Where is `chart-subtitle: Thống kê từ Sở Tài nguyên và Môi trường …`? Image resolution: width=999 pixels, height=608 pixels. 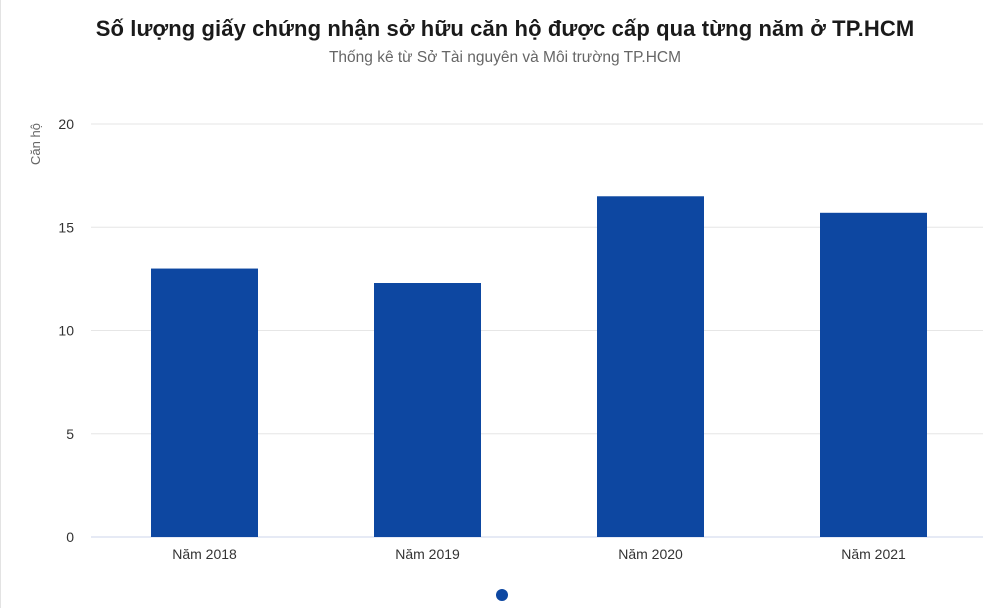 chart-subtitle: Thống kê từ Sở Tài nguyên và Môi trường … is located at coordinates (505, 57).